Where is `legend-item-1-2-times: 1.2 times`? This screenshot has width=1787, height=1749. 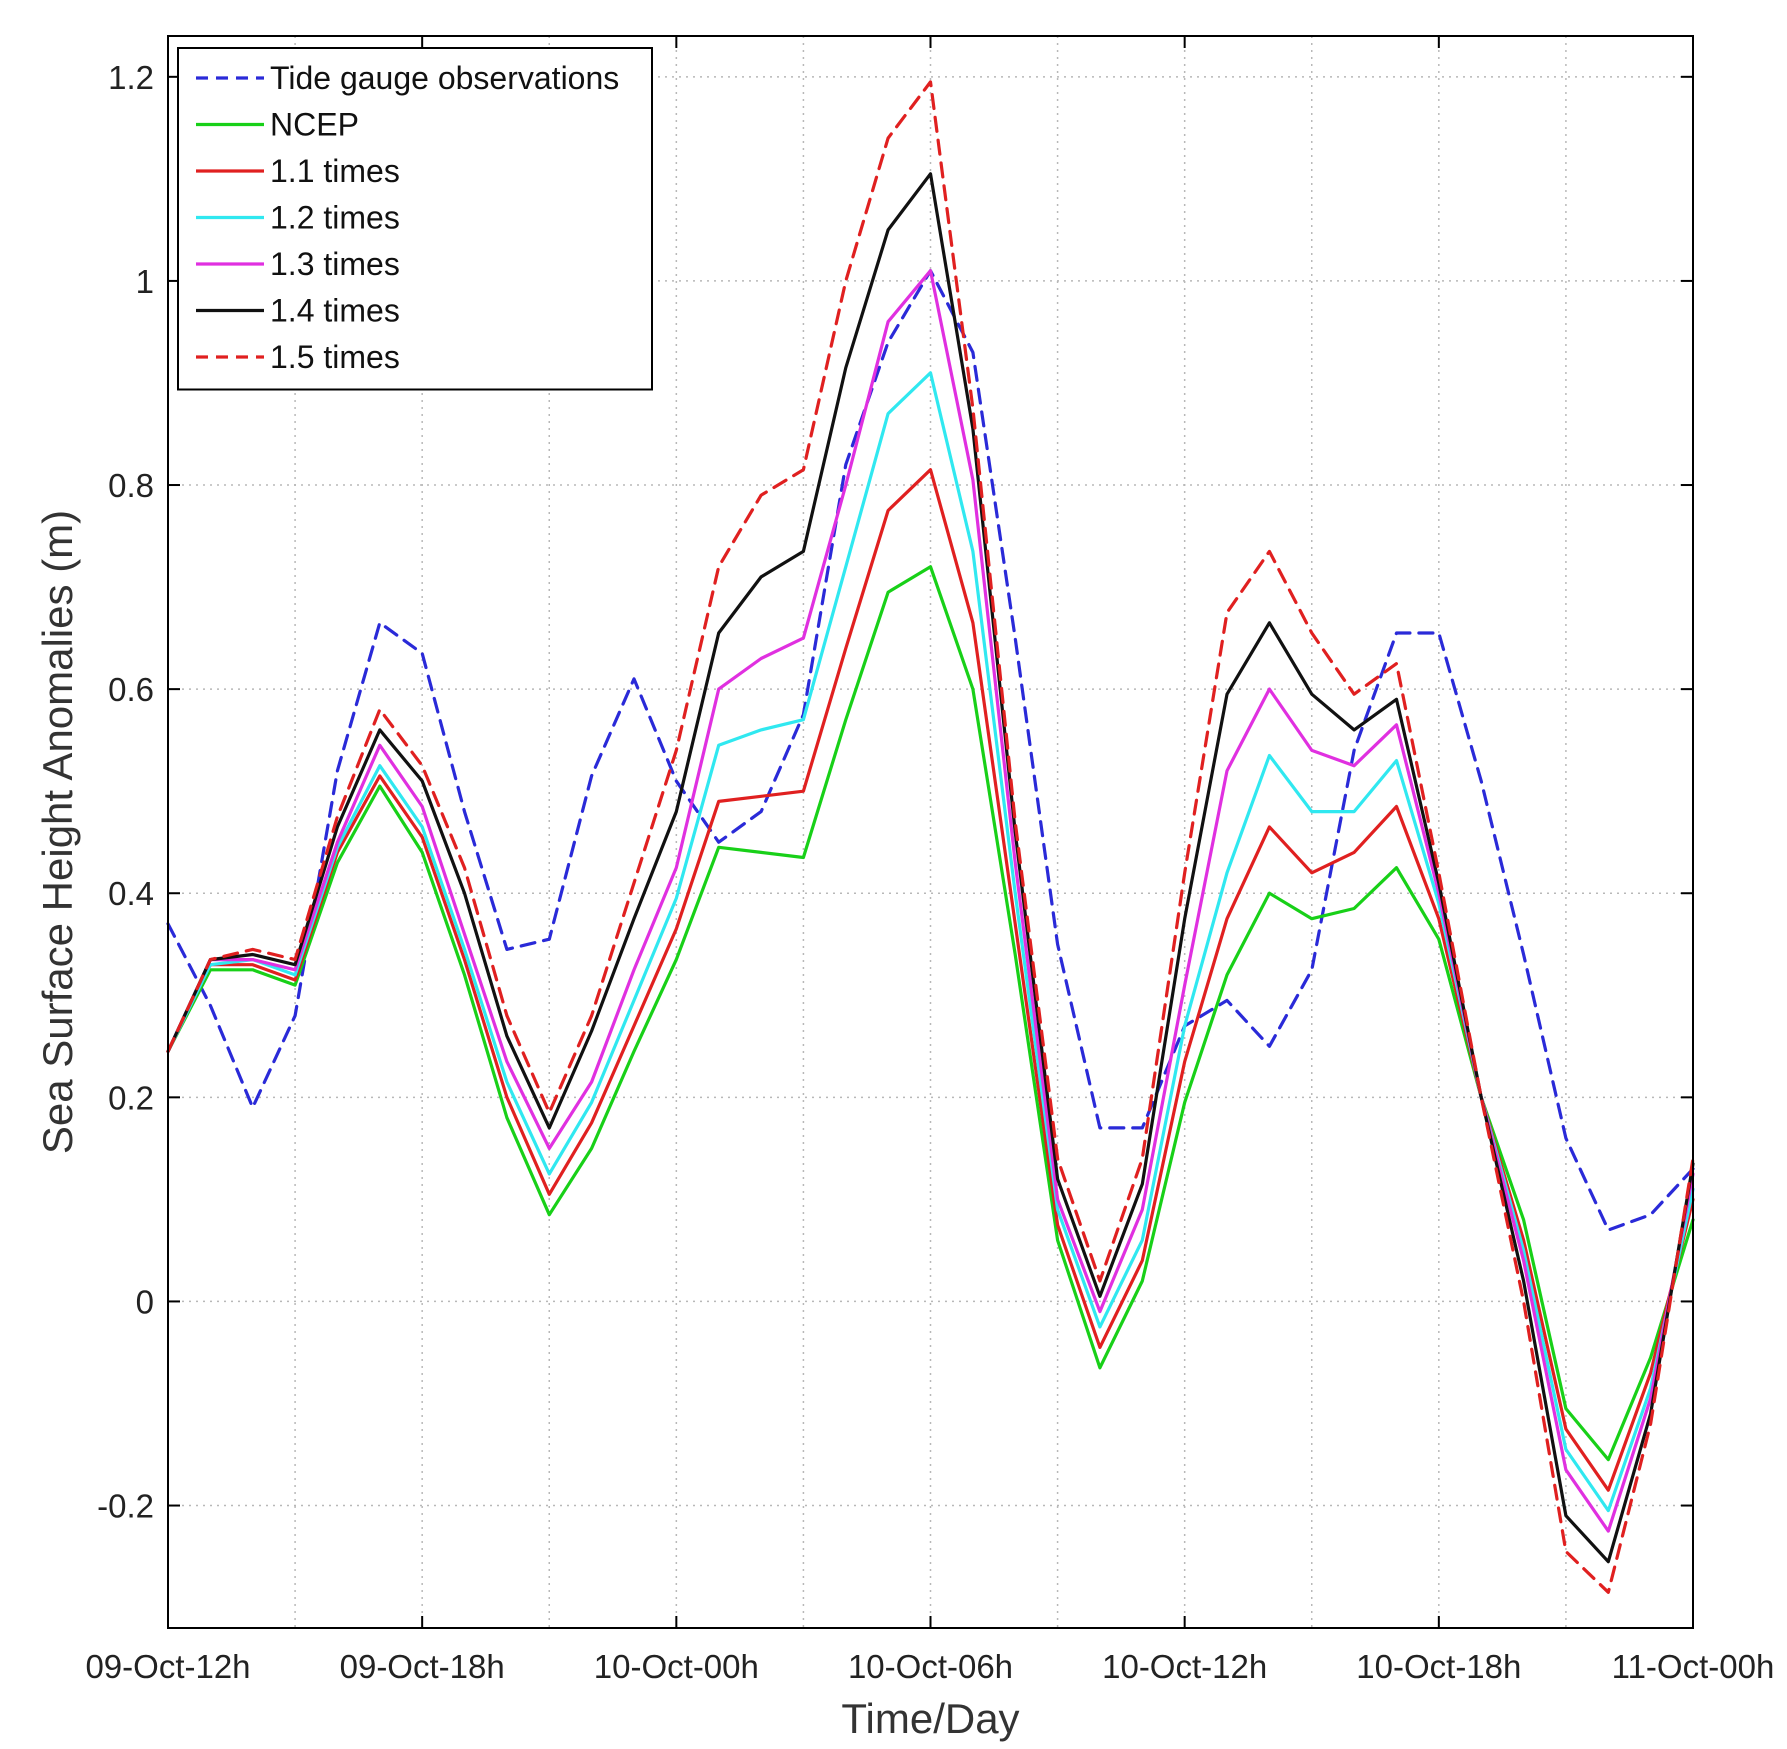 legend-item-1-2-times: 1.2 times is located at coordinates (298, 218).